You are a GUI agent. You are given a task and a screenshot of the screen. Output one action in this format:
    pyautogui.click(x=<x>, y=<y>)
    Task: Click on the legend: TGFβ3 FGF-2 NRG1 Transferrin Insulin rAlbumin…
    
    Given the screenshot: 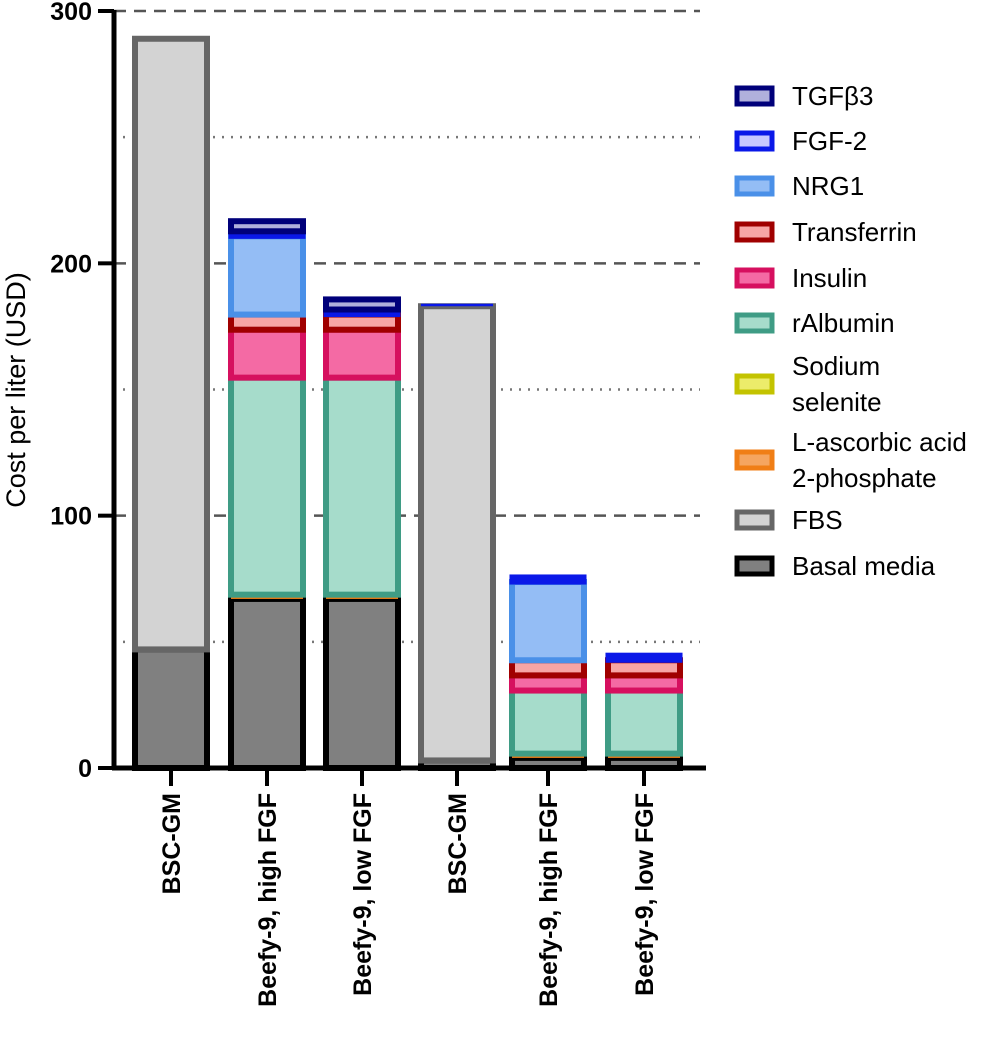 What is the action you would take?
    pyautogui.click(x=850, y=331)
    